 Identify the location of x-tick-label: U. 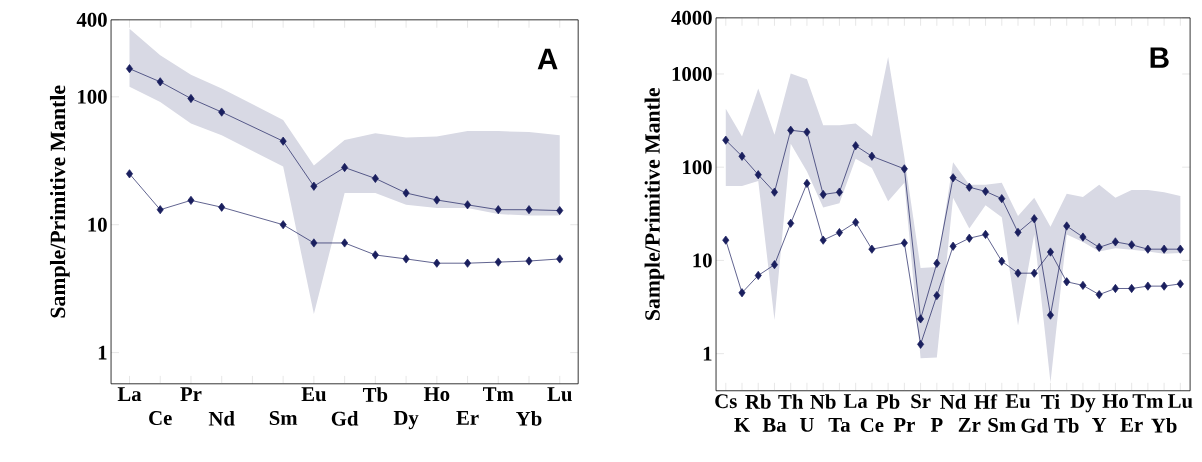
(806, 424).